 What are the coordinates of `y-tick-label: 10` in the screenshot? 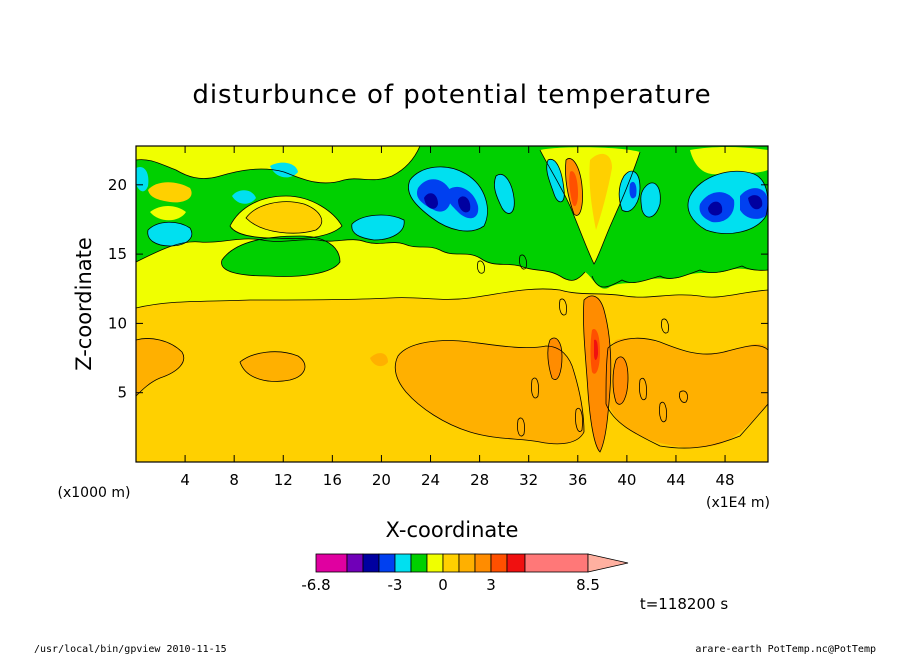 It's located at (117, 323).